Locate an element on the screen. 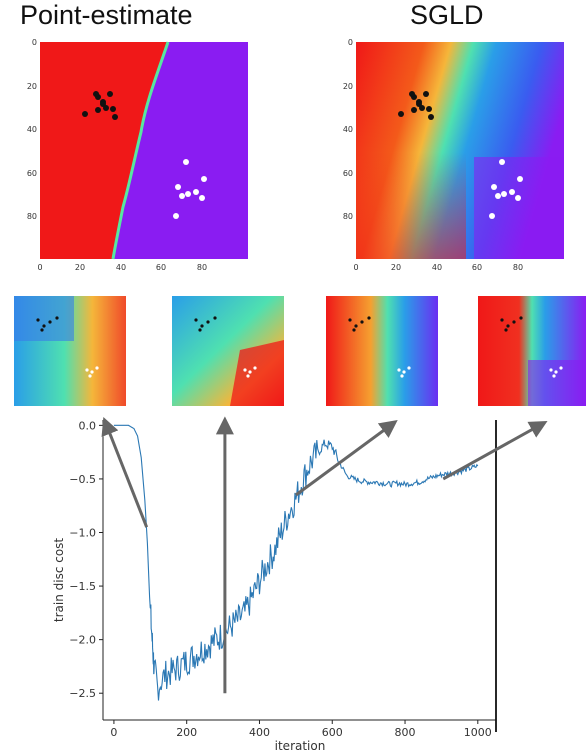 Image resolution: width=588 pixels, height=754 pixels. y-tick-label: −1.0 is located at coordinates (82, 533).